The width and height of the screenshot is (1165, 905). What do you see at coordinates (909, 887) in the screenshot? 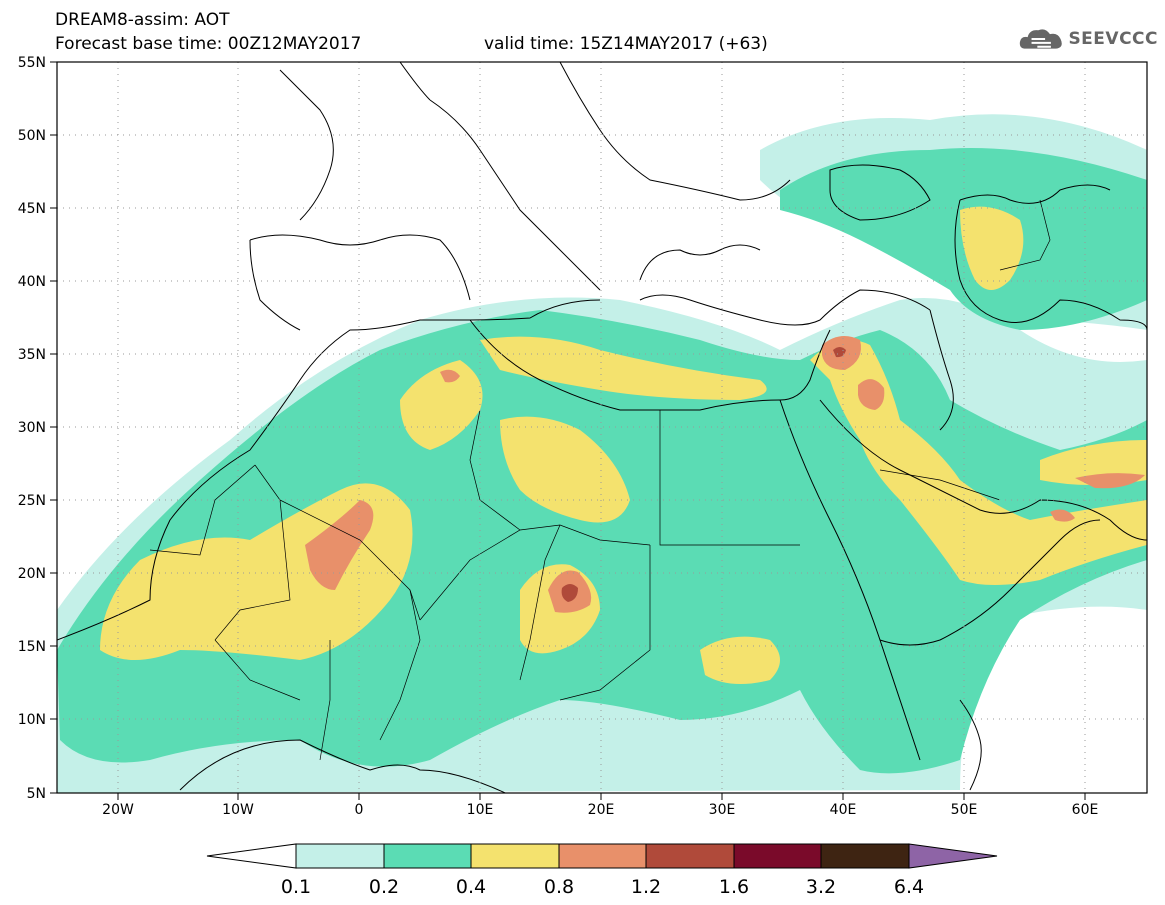
I see `colorbar-label: 6.4` at bounding box center [909, 887].